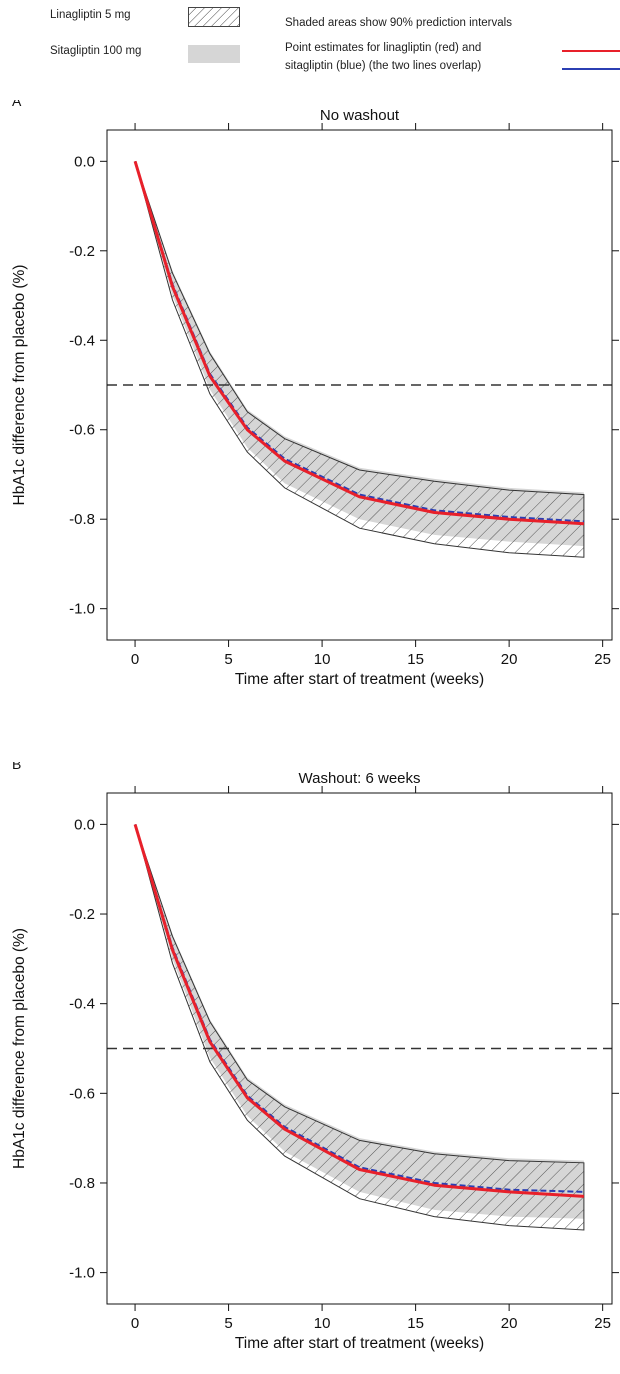 This screenshot has width=620, height=1374. Describe the element at coordinates (90, 15) in the screenshot. I see `legend-label-linagliptin: Linagliptin 5 mg` at that location.